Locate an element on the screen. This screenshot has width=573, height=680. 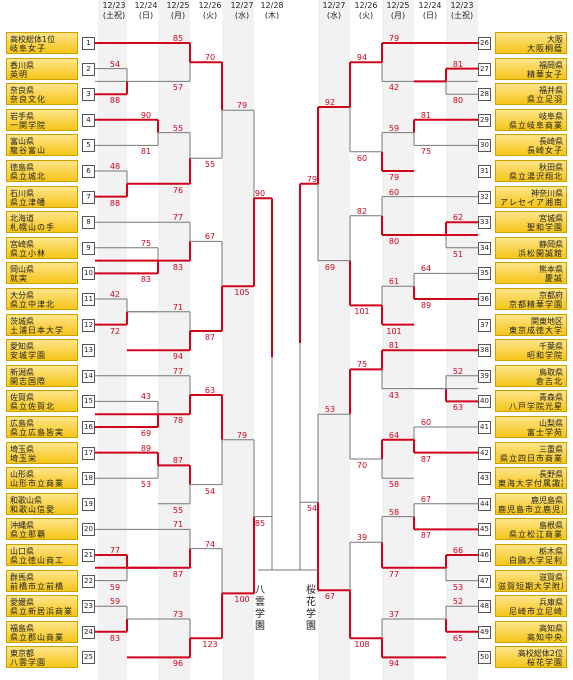
seed-number: 48 is located at coordinates (484, 607).